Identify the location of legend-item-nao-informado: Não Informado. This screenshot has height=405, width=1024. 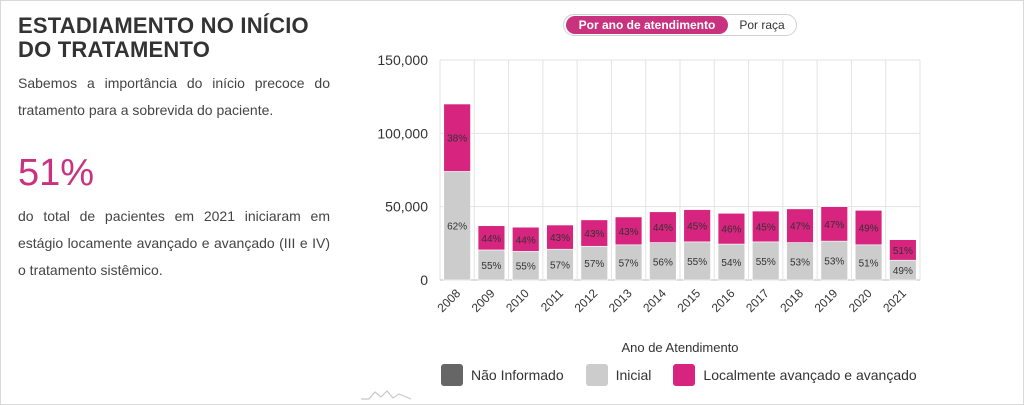
(502, 375).